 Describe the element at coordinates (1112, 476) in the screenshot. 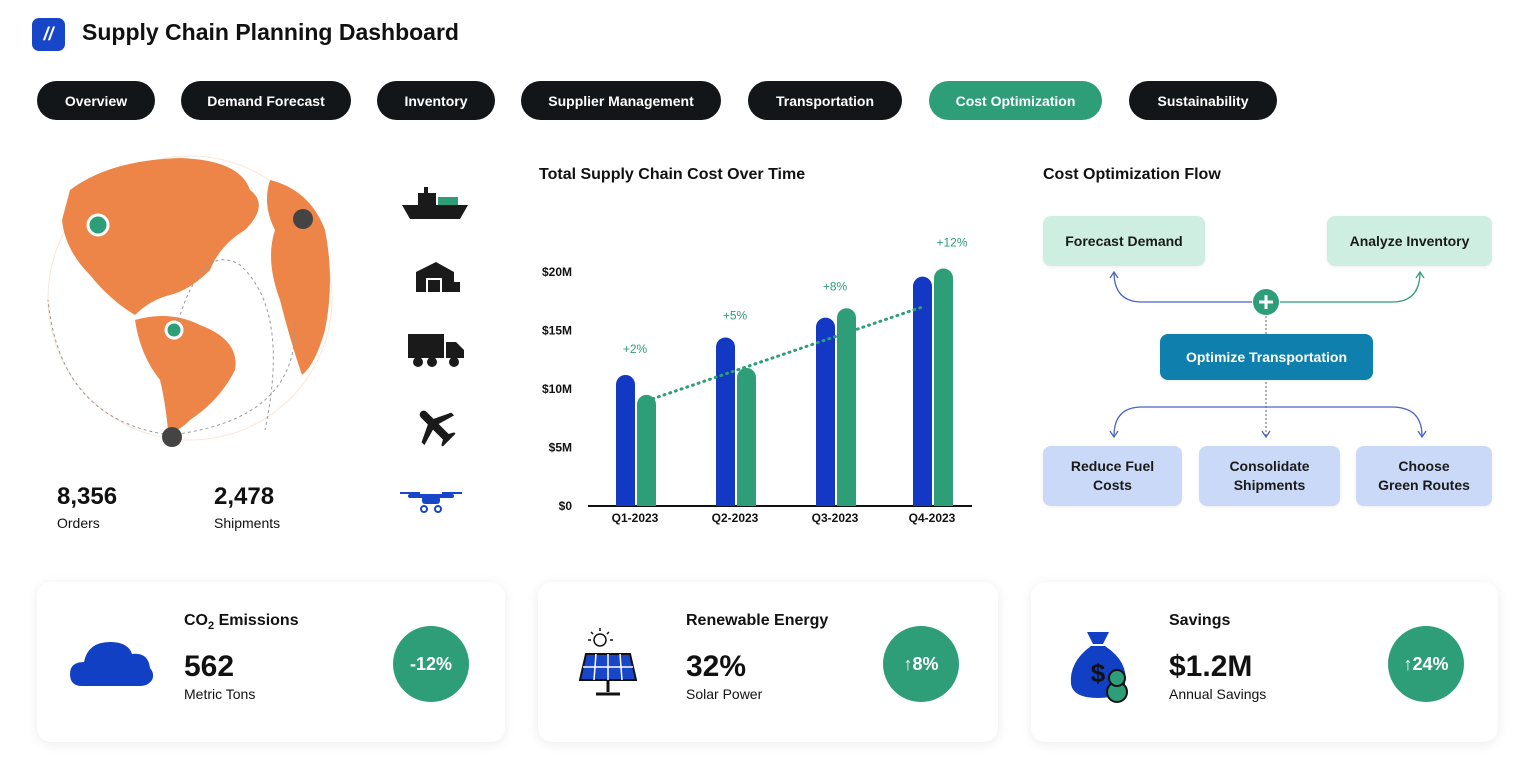

I see `flow-node-reduce-fuel-costs: Reduce Fuel Costs` at that location.